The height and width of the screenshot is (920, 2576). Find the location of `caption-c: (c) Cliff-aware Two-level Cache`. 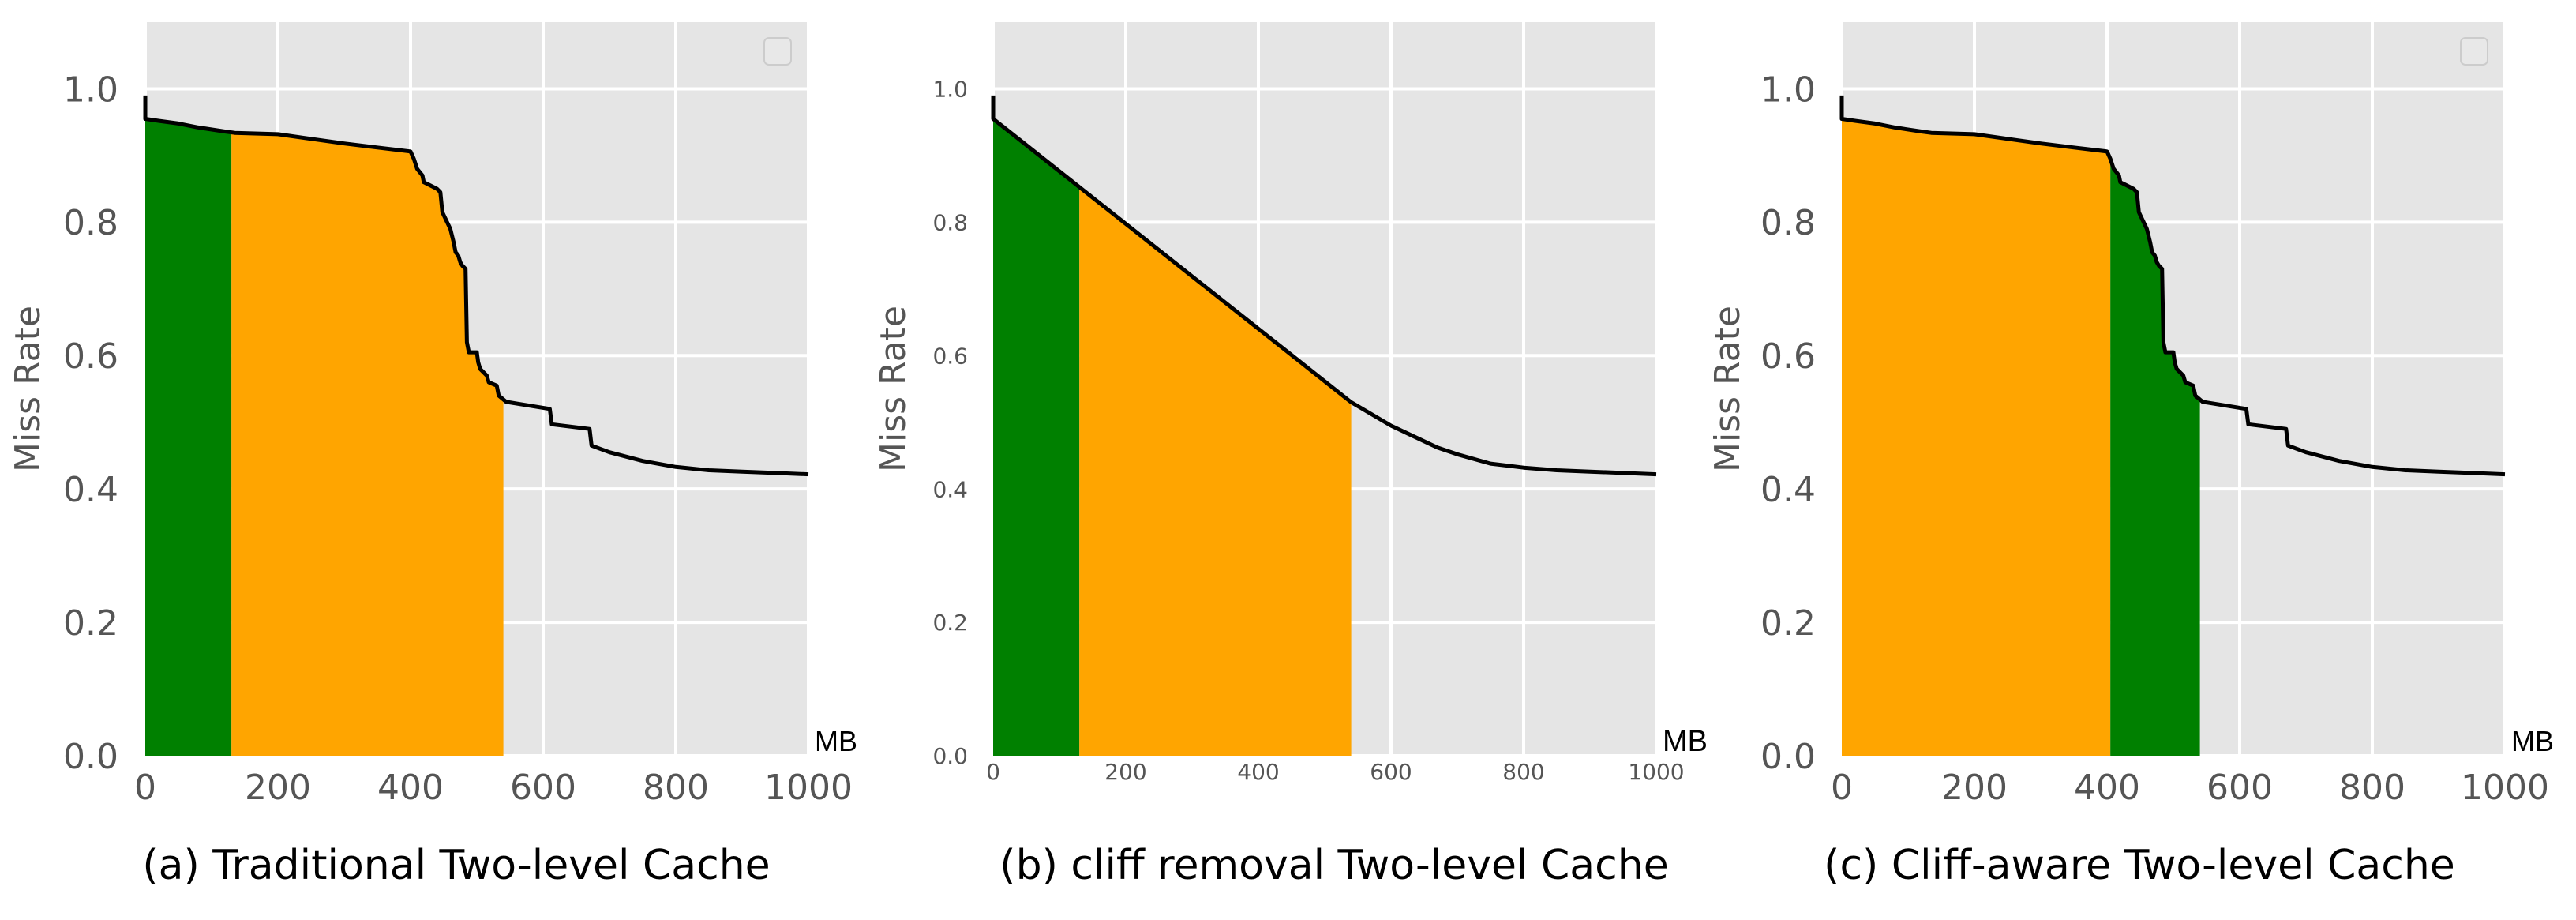

caption-c: (c) Cliff-aware Two-level Cache is located at coordinates (2139, 865).